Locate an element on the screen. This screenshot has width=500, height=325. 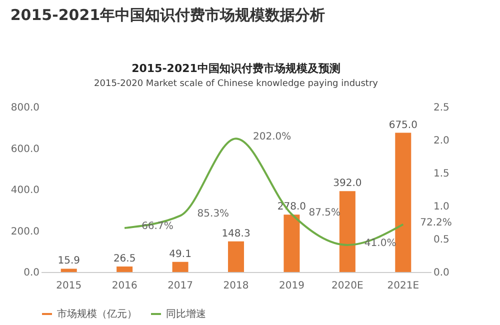
y2-tick-label: 2.5 is located at coordinates (442, 108).